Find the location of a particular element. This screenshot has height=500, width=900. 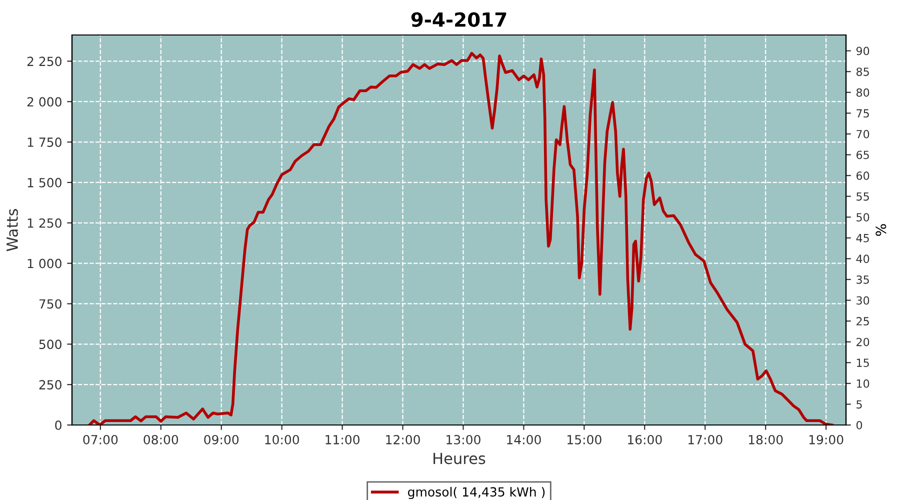

y2-tick-label: 75 is located at coordinates (862, 113).